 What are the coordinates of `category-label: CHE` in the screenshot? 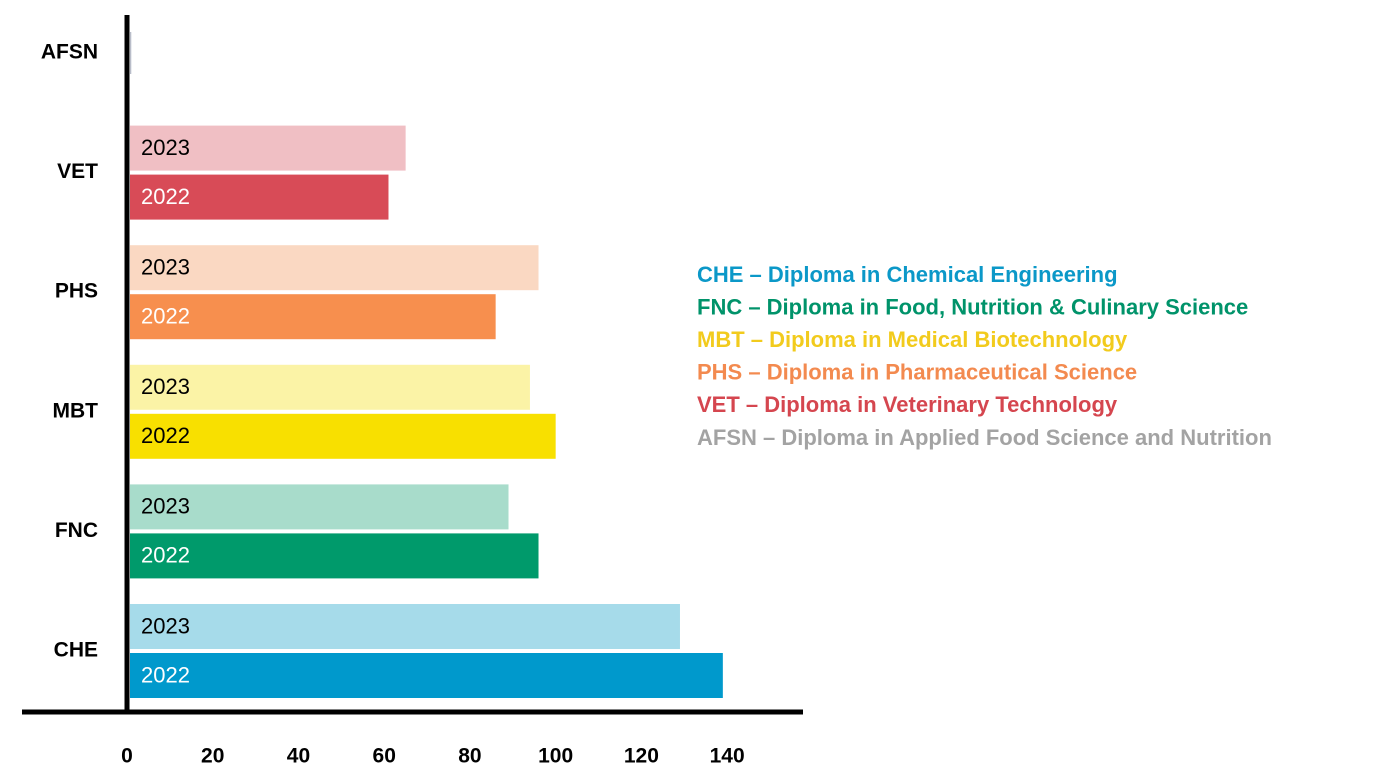 It's located at (76, 650).